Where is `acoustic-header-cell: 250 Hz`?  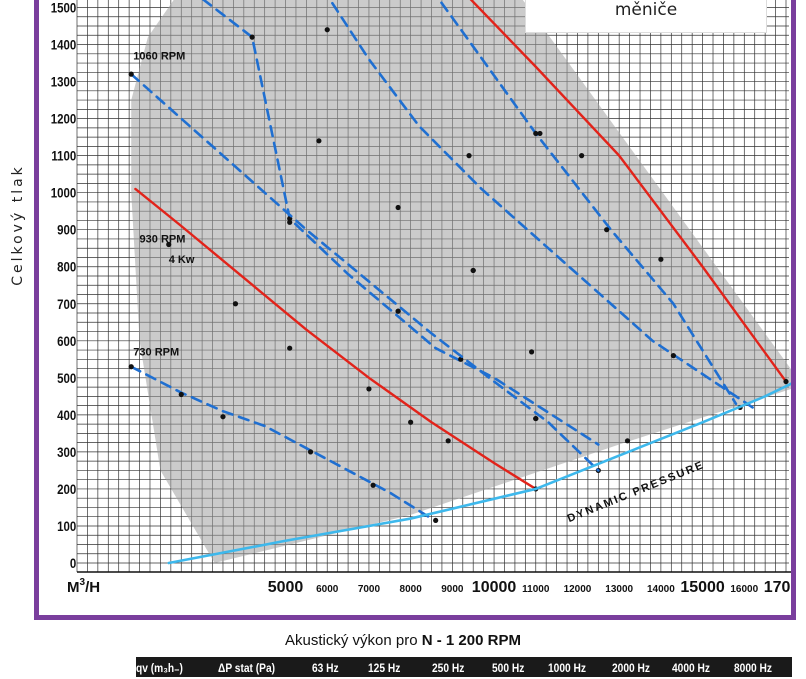
acoustic-header-cell: 250 Hz is located at coordinates (448, 668).